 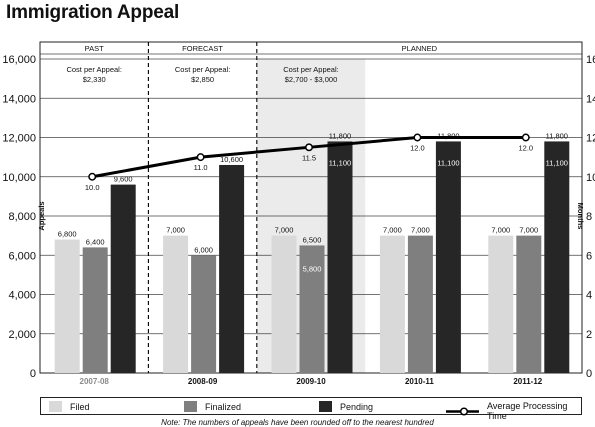 What do you see at coordinates (231, 159) in the screenshot?
I see `bar-value-label: 10,600` at bounding box center [231, 159].